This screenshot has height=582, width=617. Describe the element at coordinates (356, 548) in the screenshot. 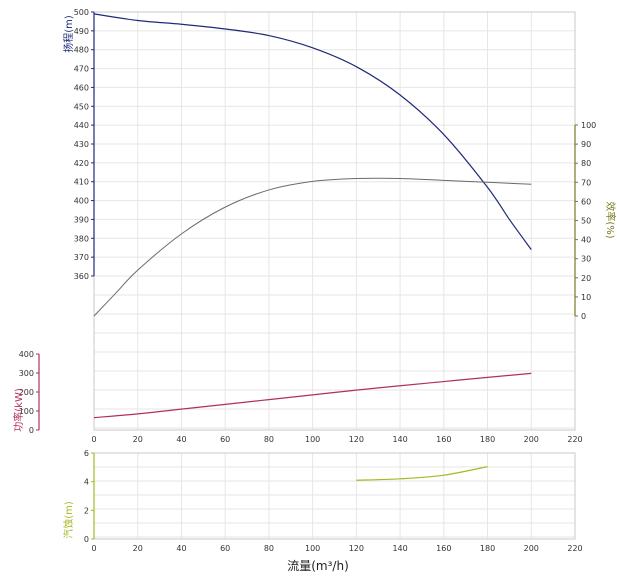

I see `bottom-x-tick-label: 120` at that location.